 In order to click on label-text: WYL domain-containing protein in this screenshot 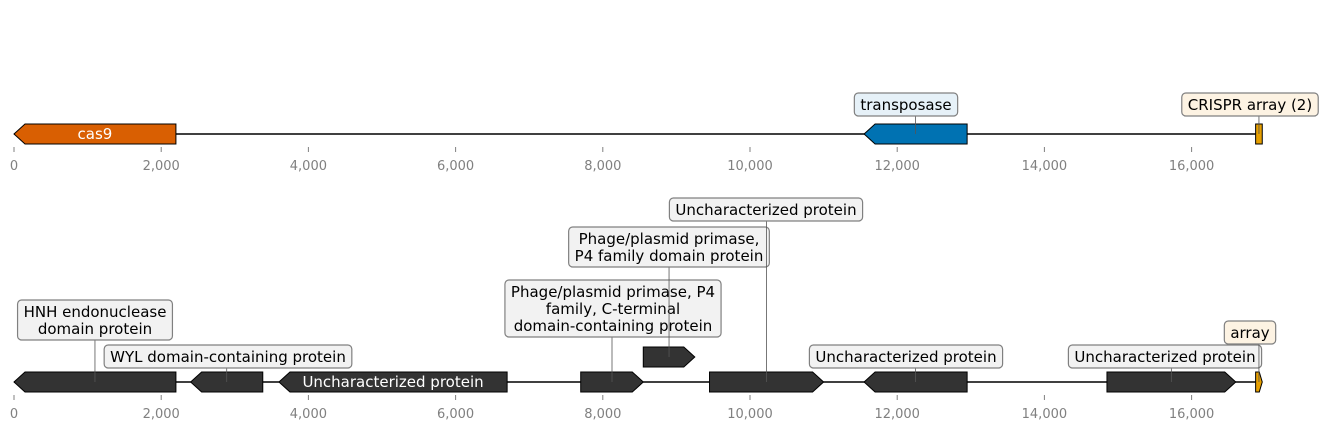, I will do `click(228, 357)`.